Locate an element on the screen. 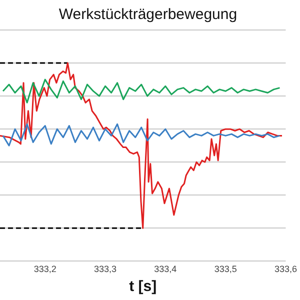 Image resolution: width=300 pixels, height=300 pixels. x-axis-title: t [s] is located at coordinates (143, 287).